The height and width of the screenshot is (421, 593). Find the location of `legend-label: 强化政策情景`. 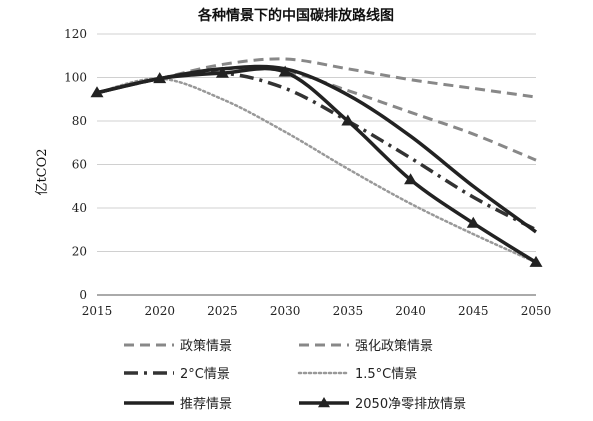

legend-label: 强化政策情景 is located at coordinates (394, 346).